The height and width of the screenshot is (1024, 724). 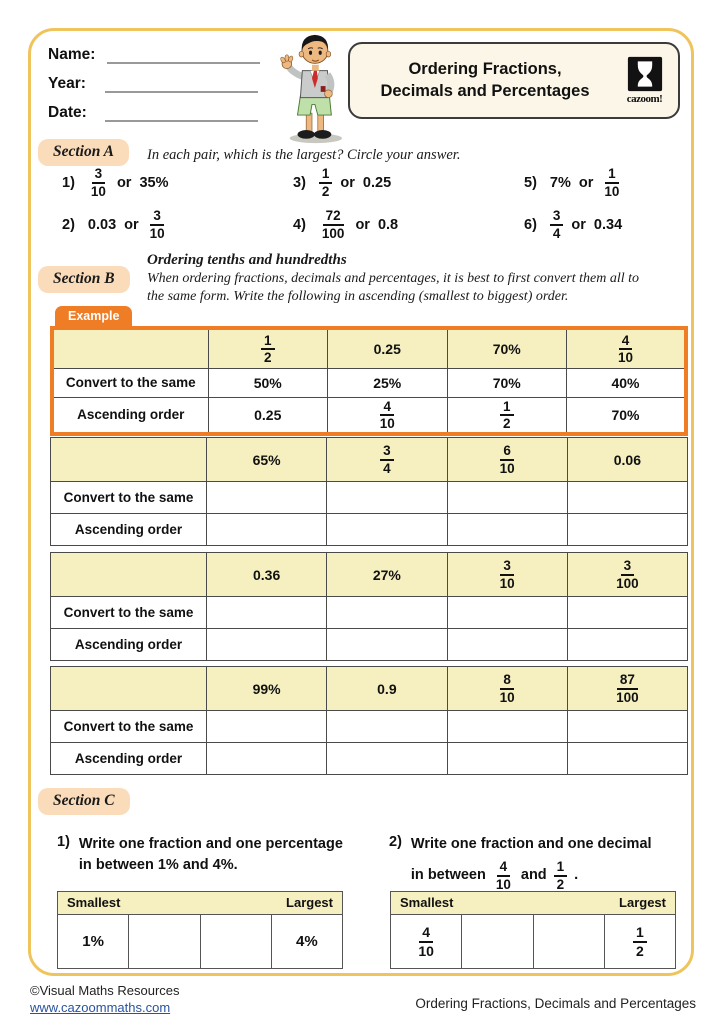 I want to click on value: 0.03, so click(x=102, y=225).